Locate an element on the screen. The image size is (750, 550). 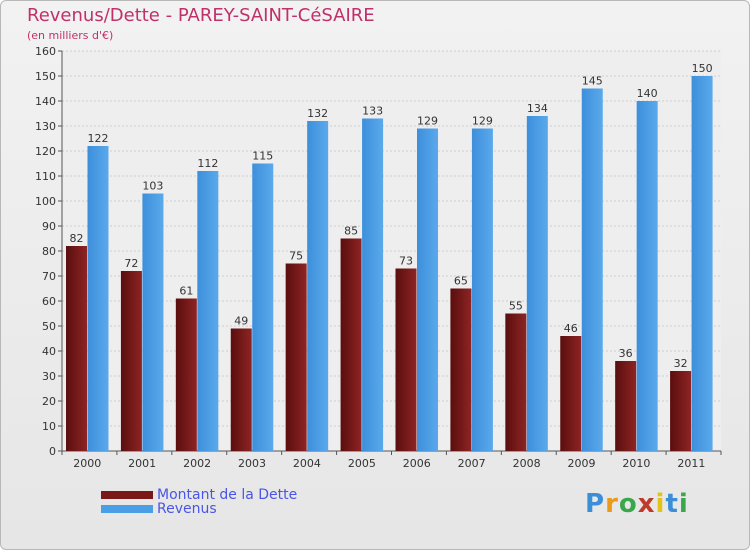
x-tick-label: 2003 is located at coordinates (252, 463).